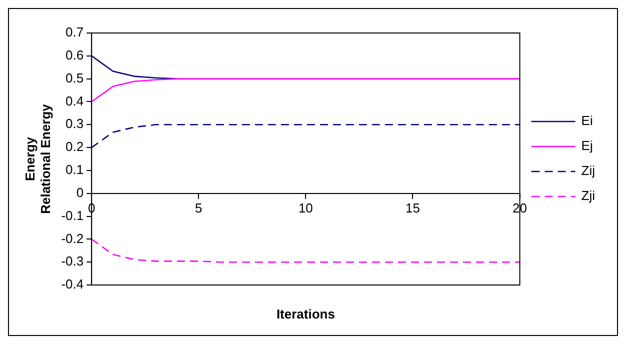 The image size is (628, 346). What do you see at coordinates (588, 170) in the screenshot?
I see `legend-label: Zij` at bounding box center [588, 170].